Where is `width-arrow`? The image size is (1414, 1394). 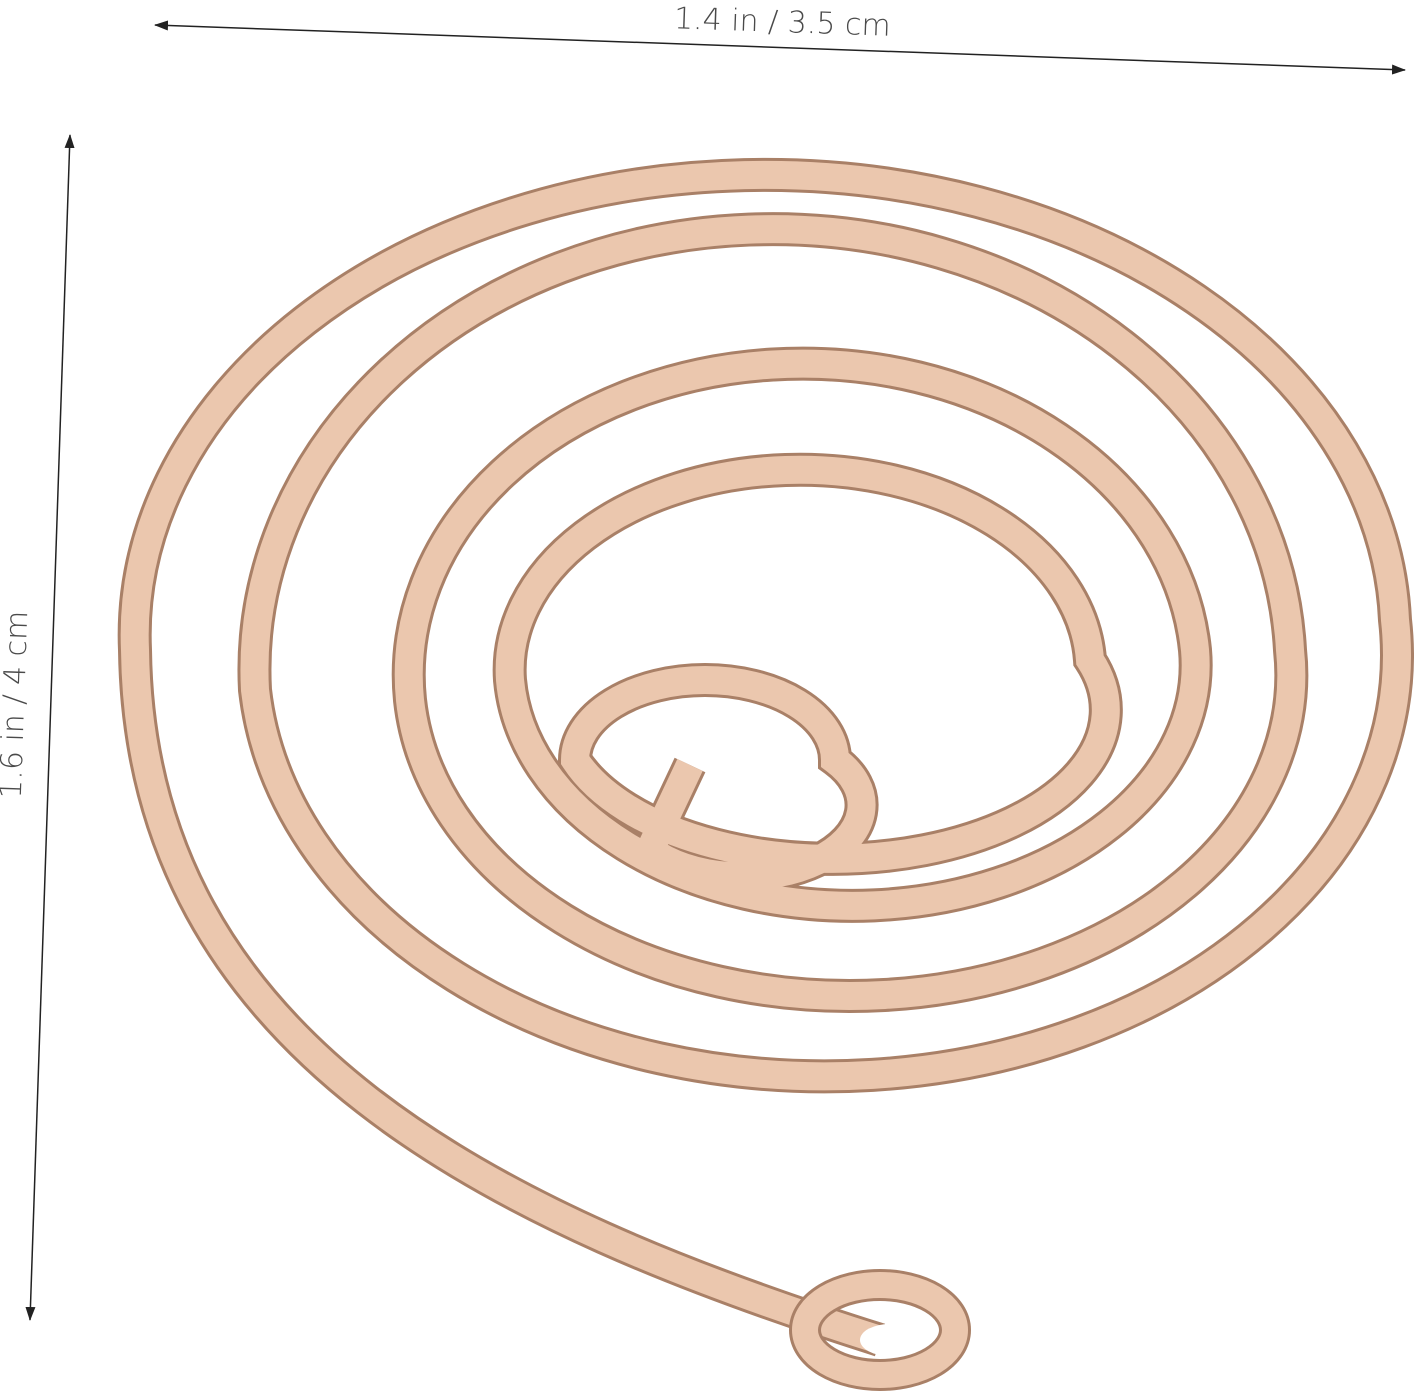 width-arrow is located at coordinates (780, 47).